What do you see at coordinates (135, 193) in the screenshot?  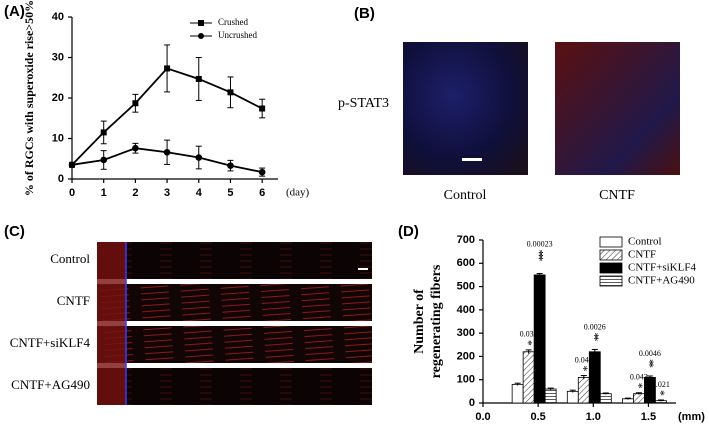 I see `x-tick-label: 2` at bounding box center [135, 193].